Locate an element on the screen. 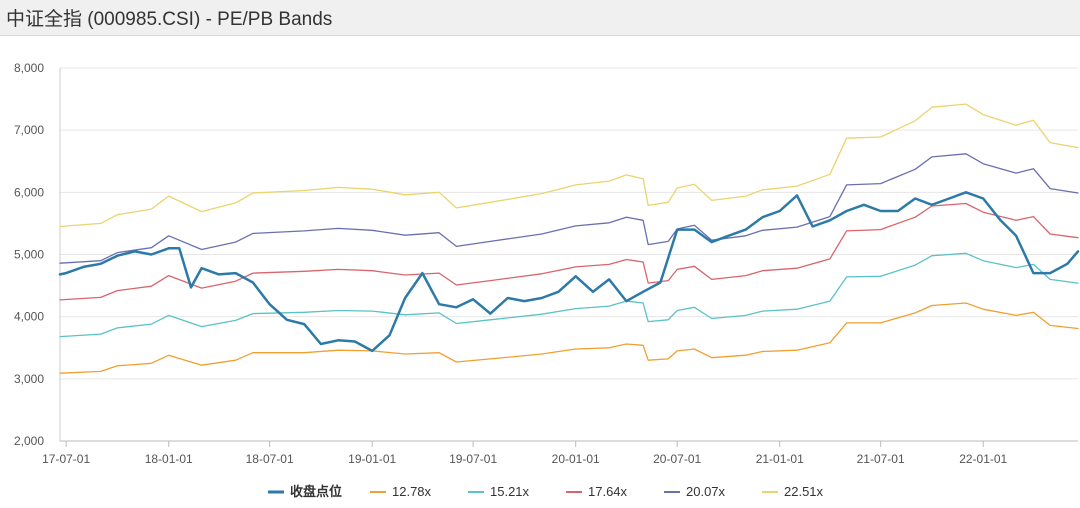  legend-label: 20.07x is located at coordinates (706, 491).